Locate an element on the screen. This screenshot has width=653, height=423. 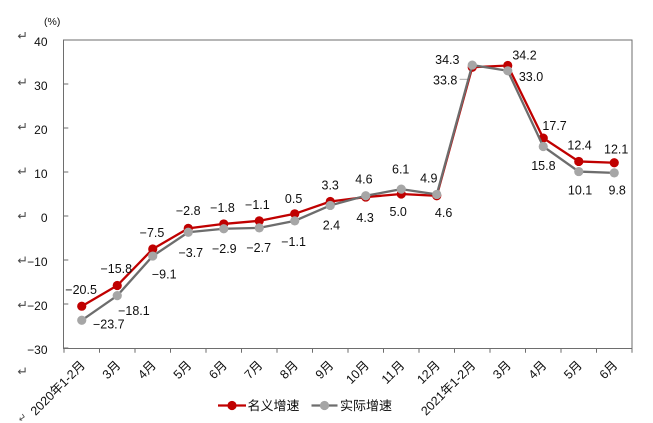
svg-text: −30 is located at coordinates (37, 350).